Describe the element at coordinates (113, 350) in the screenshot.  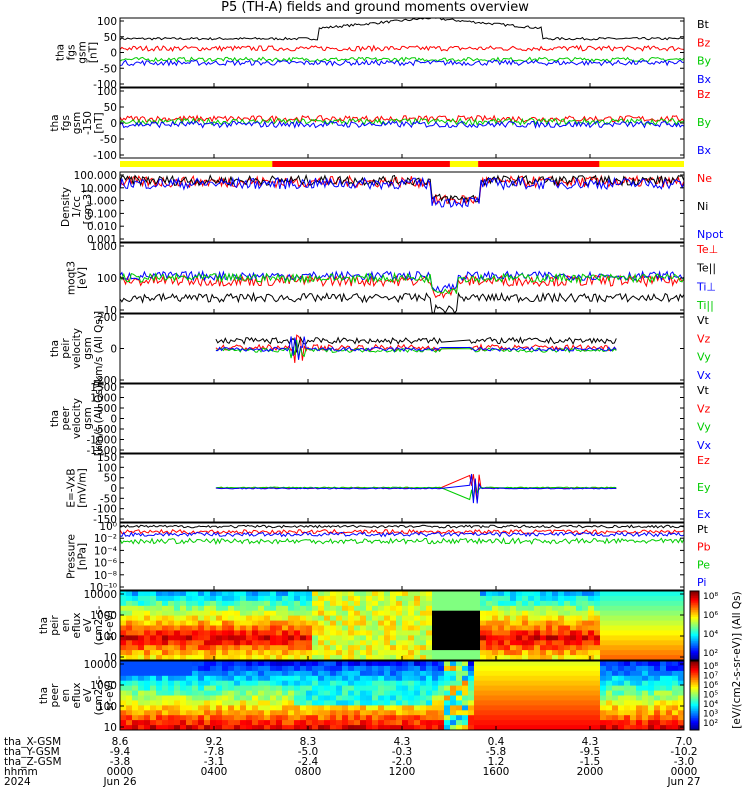
I see `y-tick-label: 0` at that location.